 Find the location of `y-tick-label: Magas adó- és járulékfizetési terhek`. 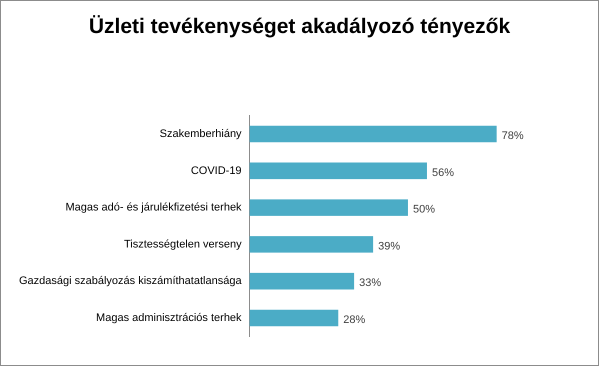

y-tick-label: Magas adó- és járulékfizetési terhek is located at coordinates (153, 208).